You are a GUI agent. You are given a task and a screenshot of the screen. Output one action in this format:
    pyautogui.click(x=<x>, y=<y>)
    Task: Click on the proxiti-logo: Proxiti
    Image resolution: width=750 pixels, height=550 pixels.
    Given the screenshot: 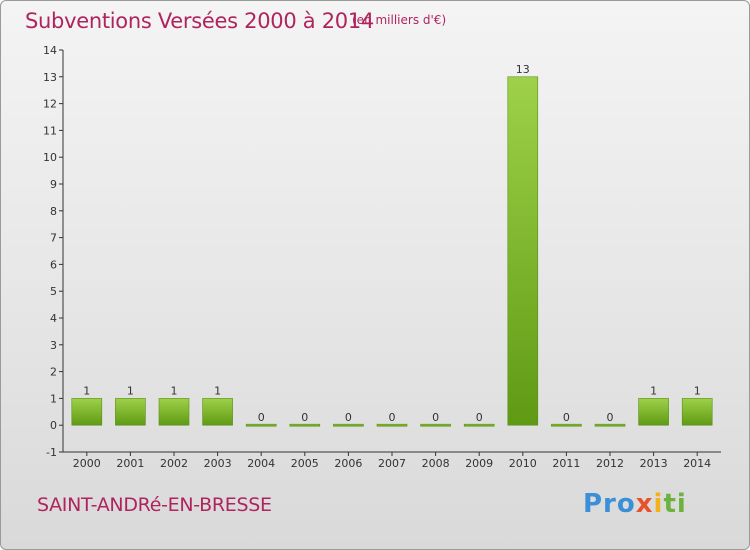 What is the action you would take?
    pyautogui.click(x=635, y=504)
    